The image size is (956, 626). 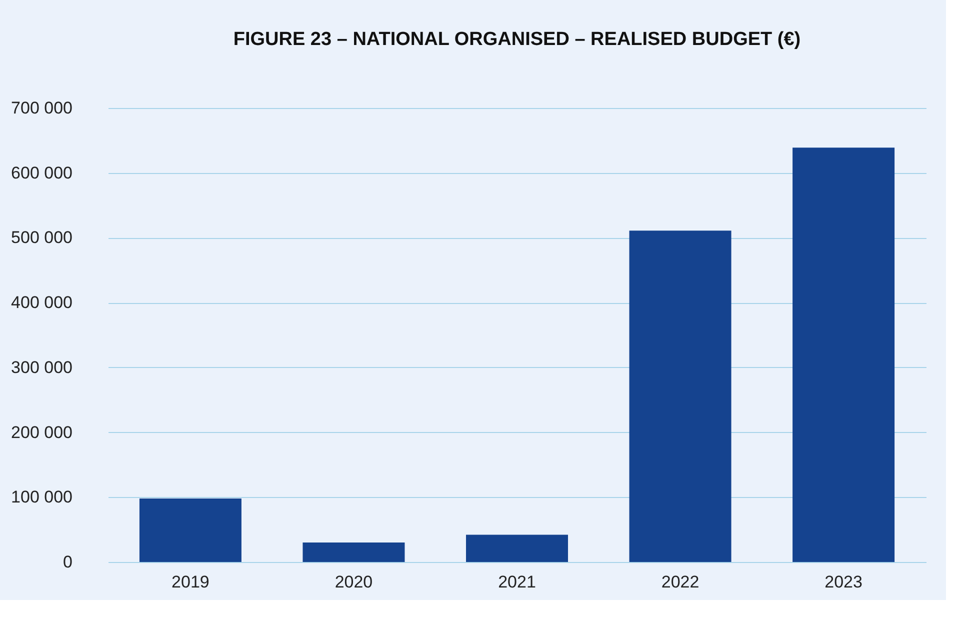 I want to click on x-tick-label: 2022, so click(x=680, y=582).